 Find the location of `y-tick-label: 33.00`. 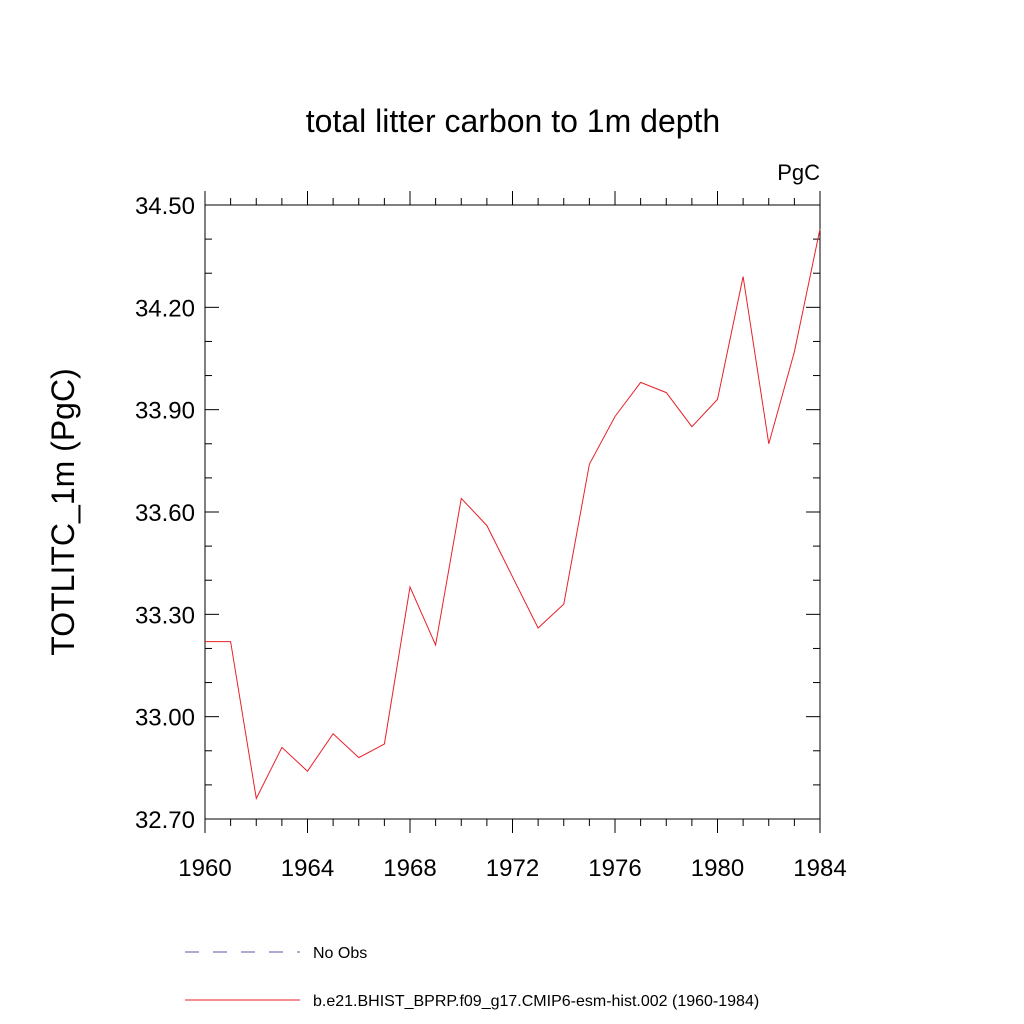

y-tick-label: 33.00 is located at coordinates (165, 718).